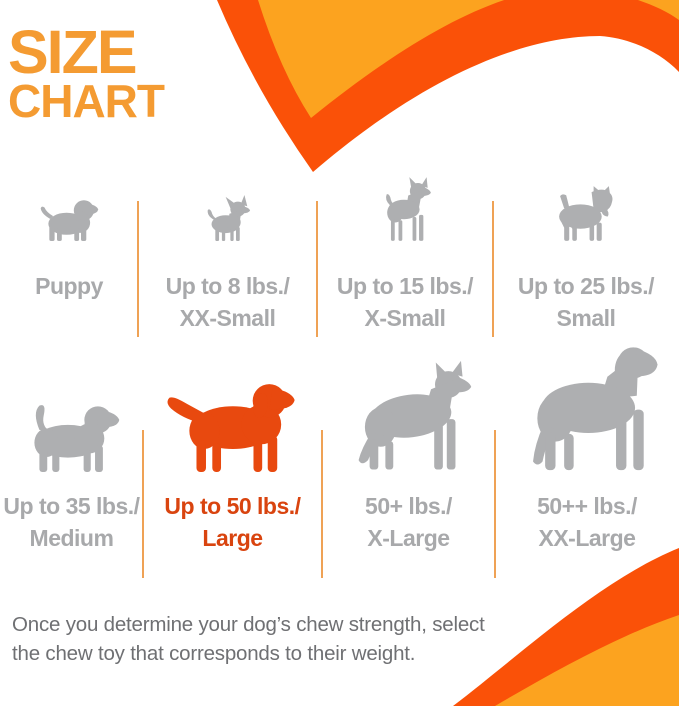  I want to click on min-pin-icon-wrap, so click(405, 209).